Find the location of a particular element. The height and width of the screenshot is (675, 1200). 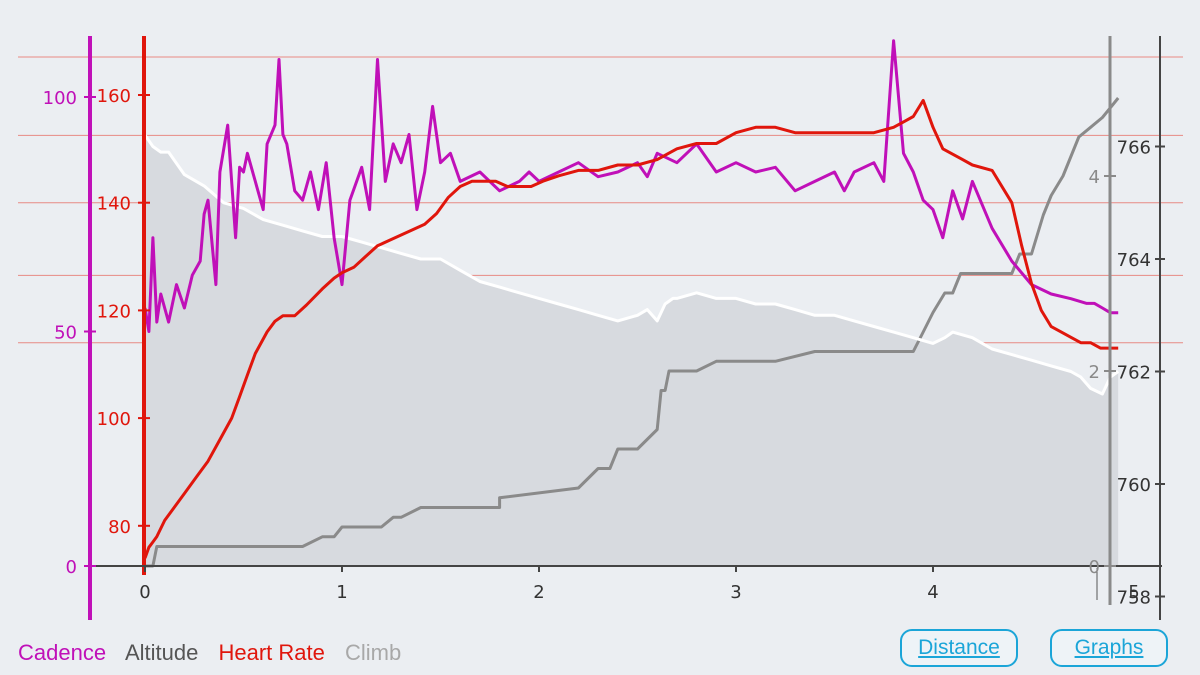

altitude-tick-label: 764 is located at coordinates (1134, 260).